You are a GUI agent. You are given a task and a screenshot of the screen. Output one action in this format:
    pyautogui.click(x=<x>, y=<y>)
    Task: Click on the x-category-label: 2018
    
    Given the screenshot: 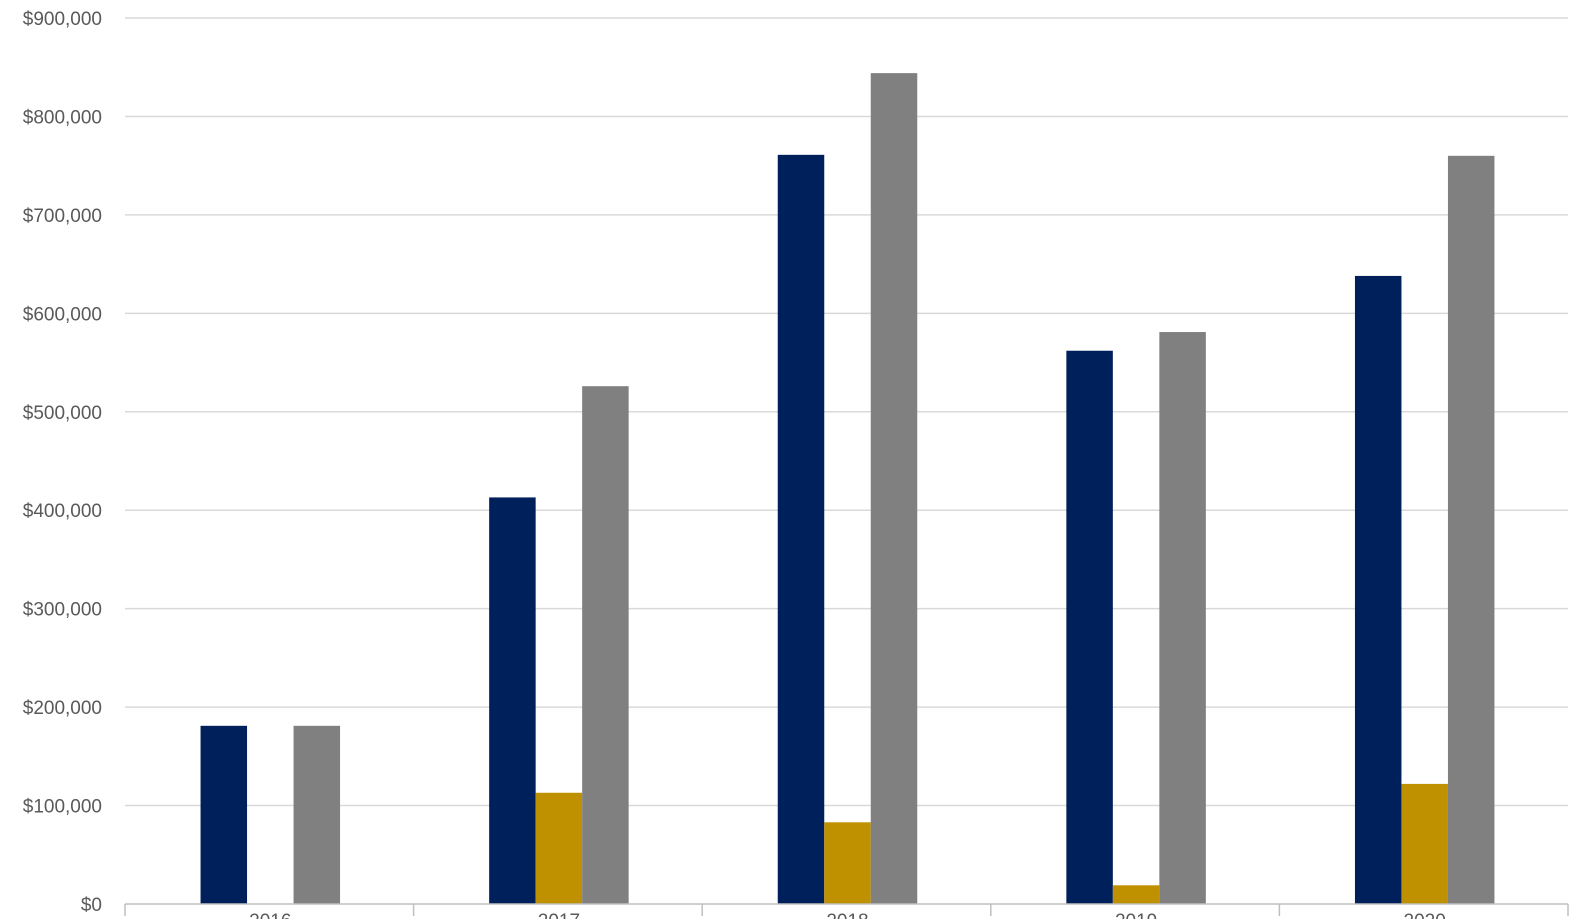 What is the action you would take?
    pyautogui.click(x=847, y=915)
    